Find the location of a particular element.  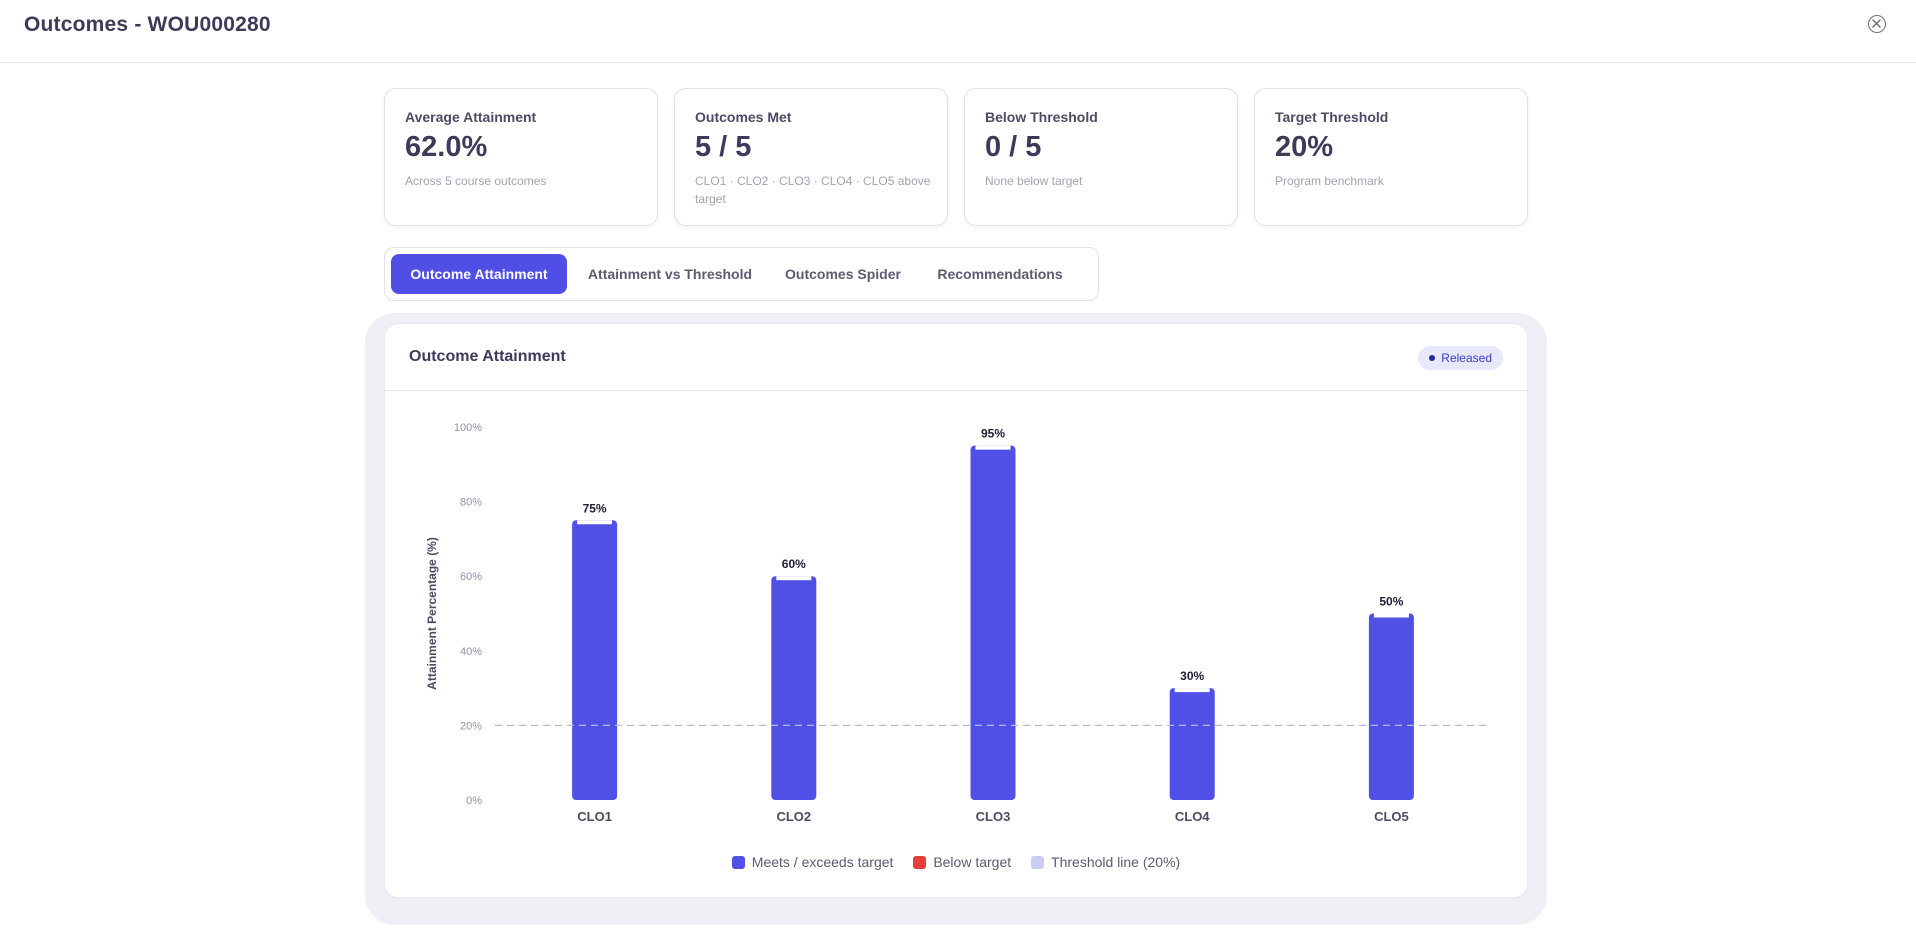

stat-value: 5 / 5 is located at coordinates (723, 147).